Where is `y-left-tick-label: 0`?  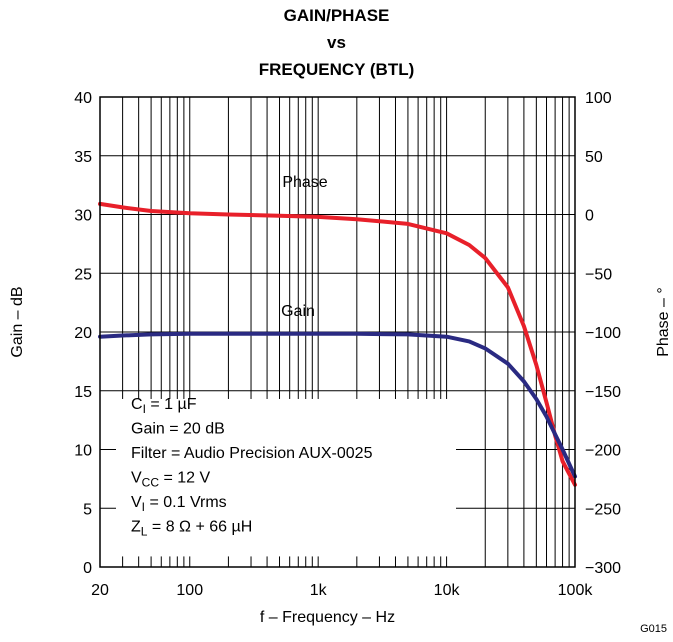 y-left-tick-label: 0 is located at coordinates (87, 568).